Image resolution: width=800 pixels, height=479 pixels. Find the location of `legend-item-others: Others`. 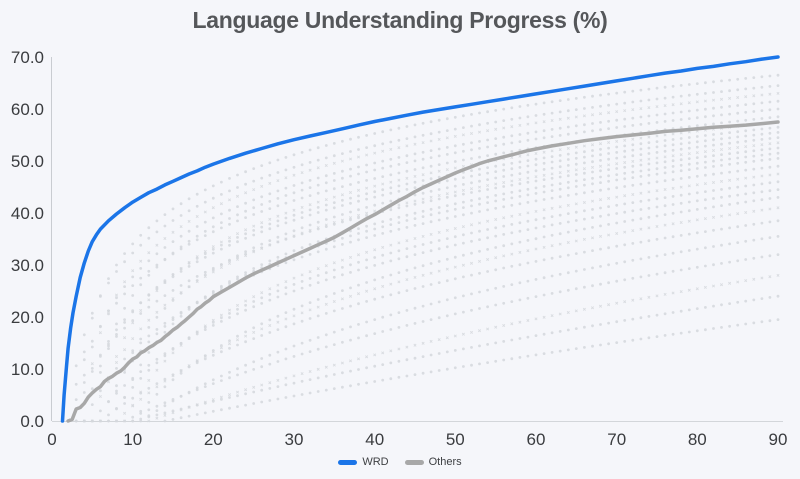

legend-item-others: Others is located at coordinates (433, 462).